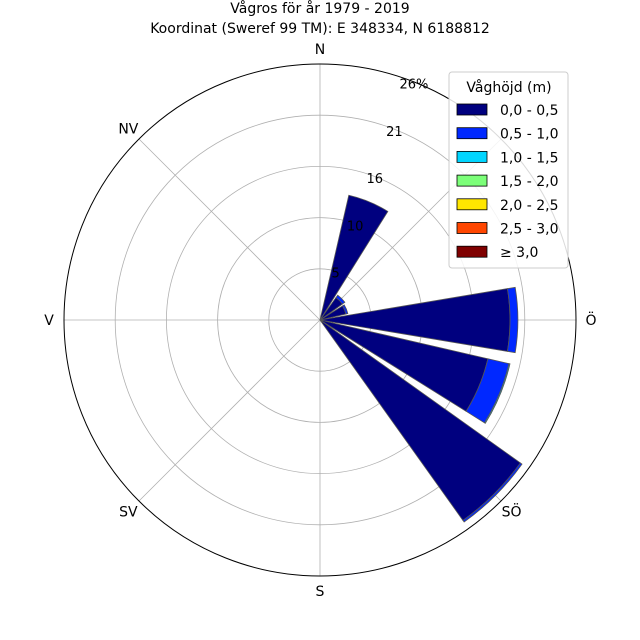  I want to click on radial-tick-label: 16, so click(375, 179).